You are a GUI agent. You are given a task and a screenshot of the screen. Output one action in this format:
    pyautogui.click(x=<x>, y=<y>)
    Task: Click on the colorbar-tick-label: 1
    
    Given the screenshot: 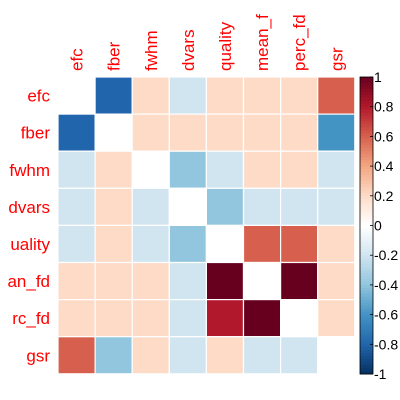 What is the action you would take?
    pyautogui.click(x=378, y=77)
    